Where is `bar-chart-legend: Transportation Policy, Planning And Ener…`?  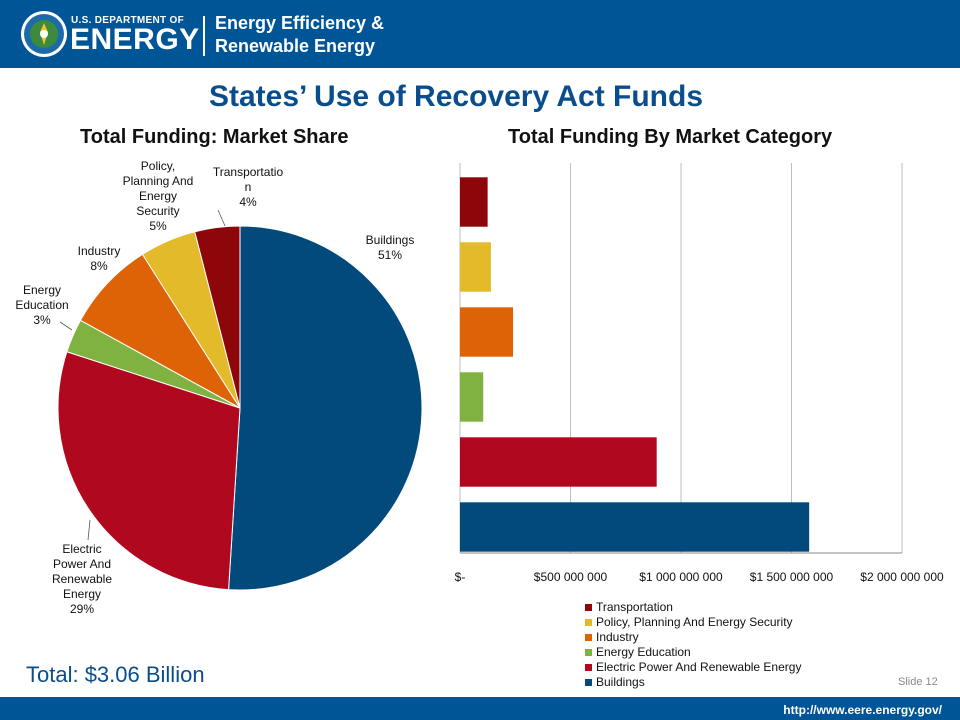 bar-chart-legend: Transportation Policy, Planning And Ener… is located at coordinates (693, 645).